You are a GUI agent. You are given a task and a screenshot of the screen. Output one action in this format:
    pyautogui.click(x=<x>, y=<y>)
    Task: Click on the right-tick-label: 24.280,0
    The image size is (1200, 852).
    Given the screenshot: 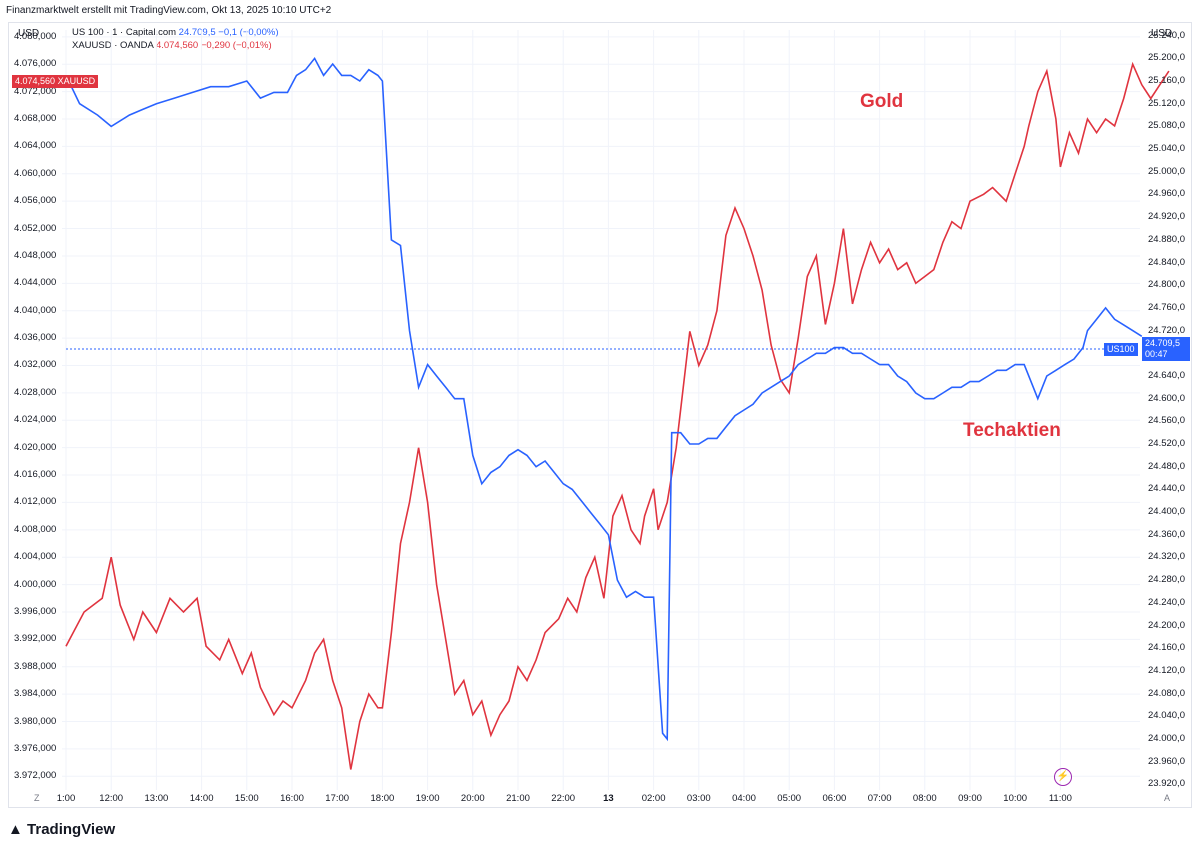 What is the action you would take?
    pyautogui.click(x=1166, y=580)
    